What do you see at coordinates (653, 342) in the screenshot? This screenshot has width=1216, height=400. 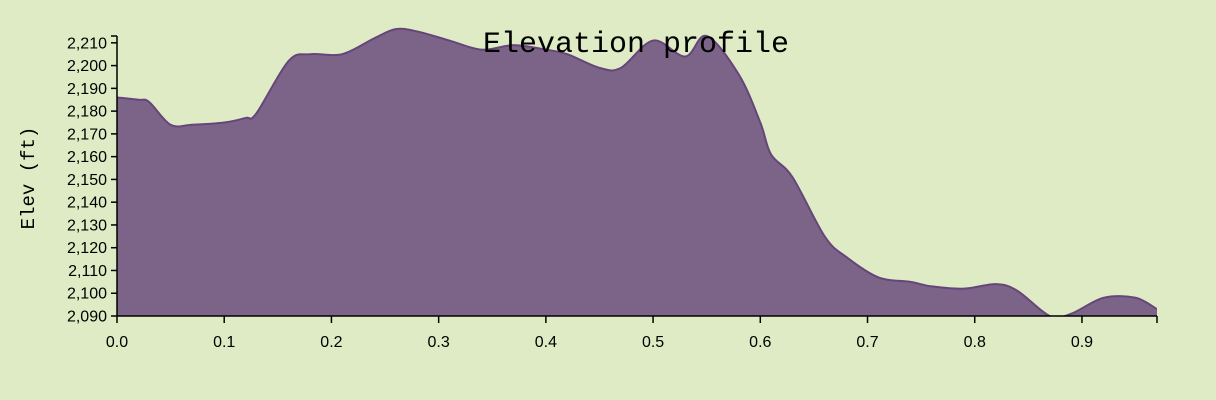 I see `x-tick-label: 0.5` at bounding box center [653, 342].